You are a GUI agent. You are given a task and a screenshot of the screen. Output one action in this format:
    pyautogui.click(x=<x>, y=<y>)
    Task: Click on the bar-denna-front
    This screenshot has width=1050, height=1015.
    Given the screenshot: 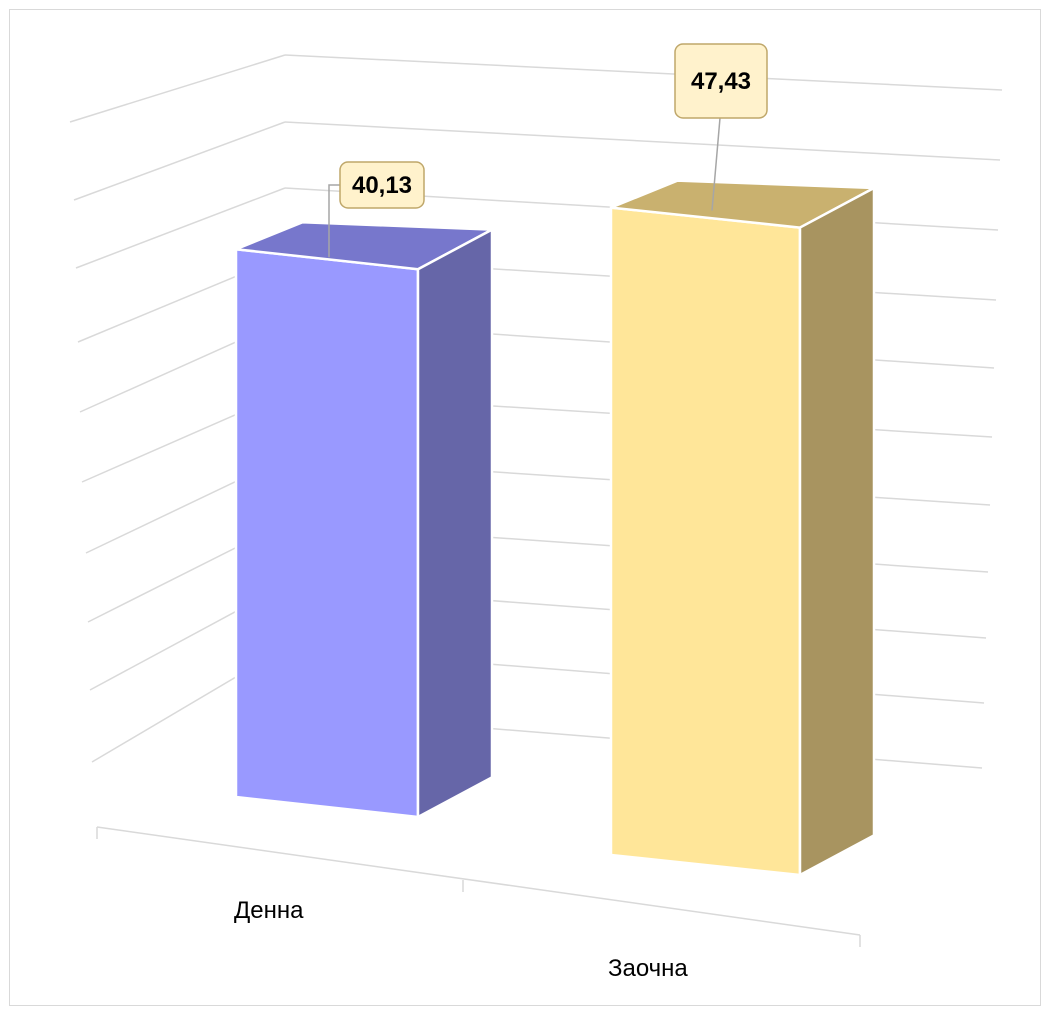 What is the action you would take?
    pyautogui.click(x=327, y=533)
    